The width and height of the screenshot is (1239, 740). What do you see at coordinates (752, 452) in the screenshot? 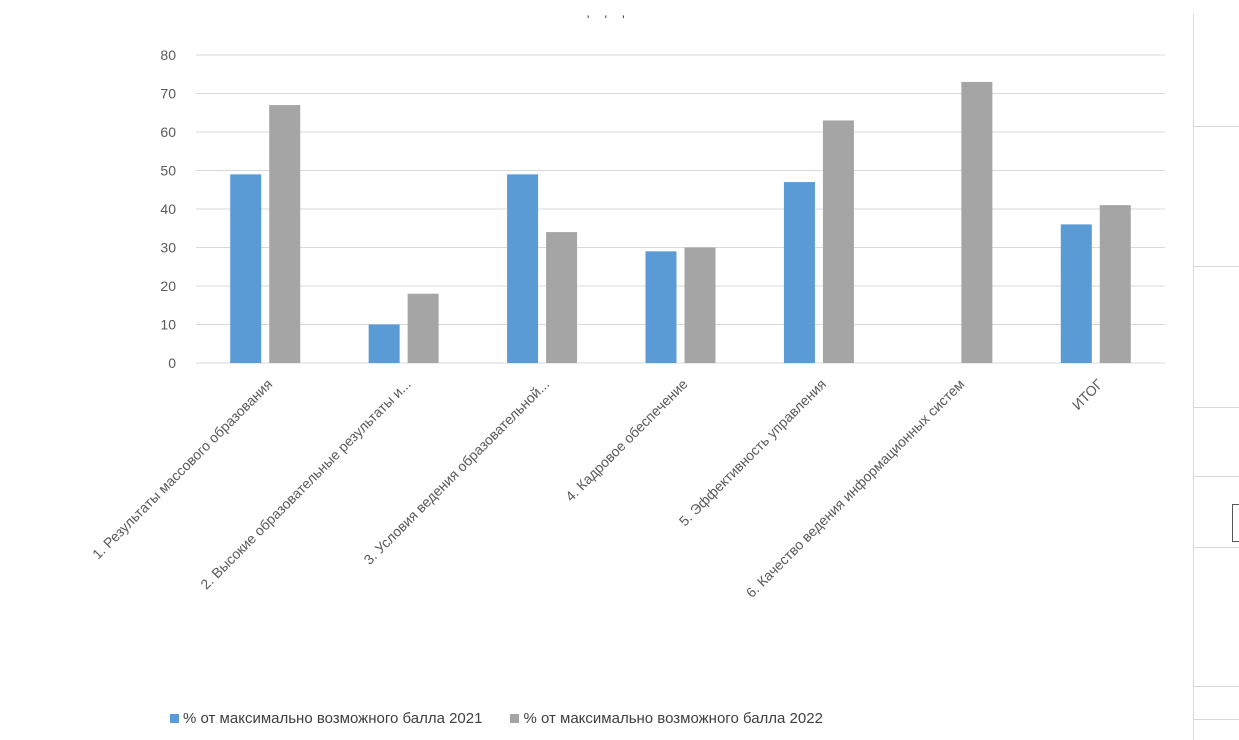
I see `x-tick-label: 5. Эффективность управления` at bounding box center [752, 452].